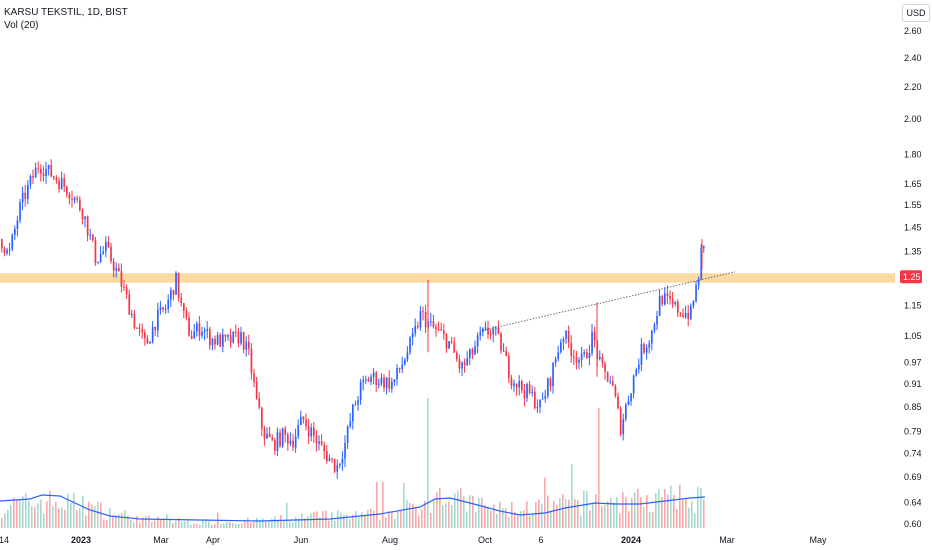 This screenshot has height=550, width=932. I want to click on symbol-title: KARSU TEKSTIL, 1D, BIST, so click(66, 12).